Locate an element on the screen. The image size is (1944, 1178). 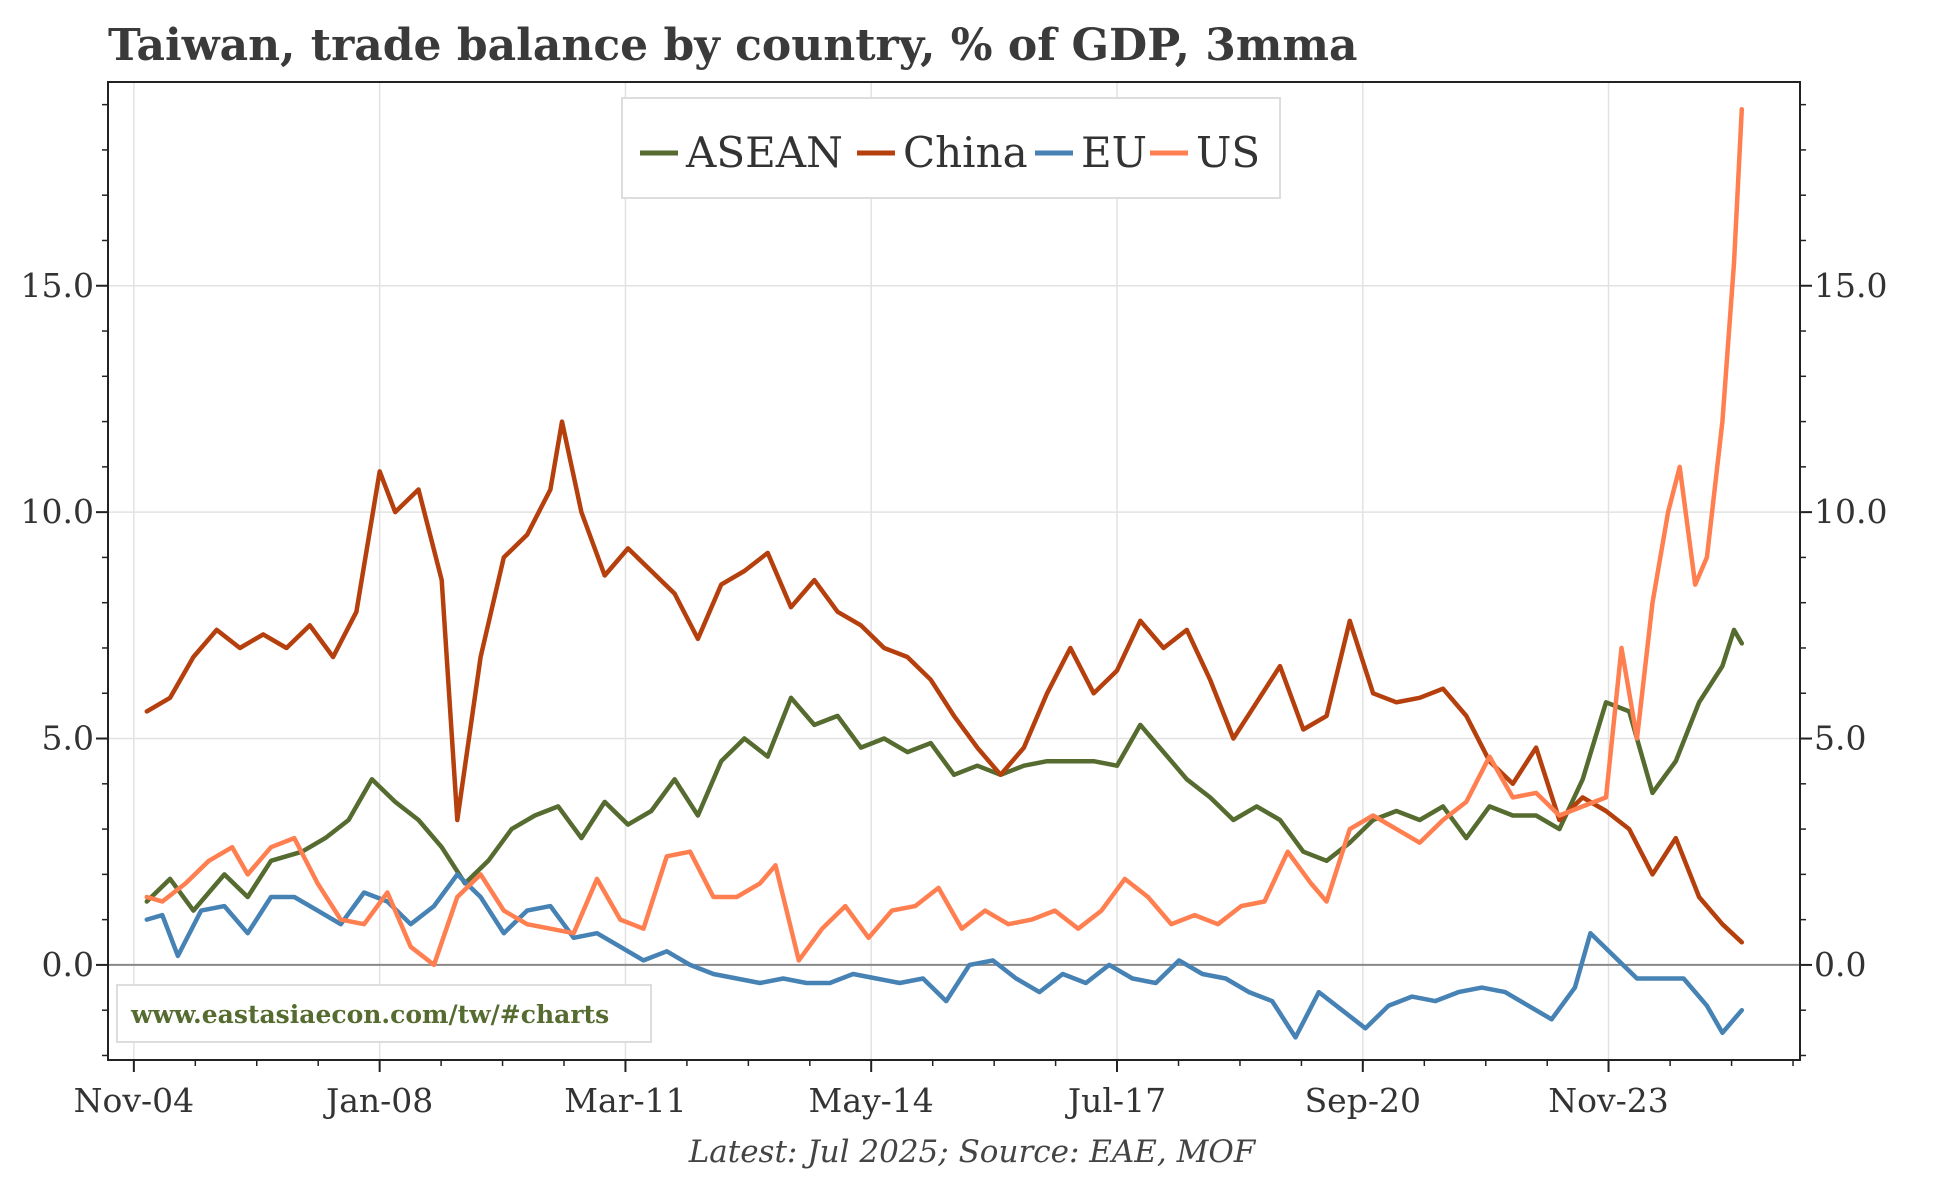
legend-label-china: China is located at coordinates (965, 152).